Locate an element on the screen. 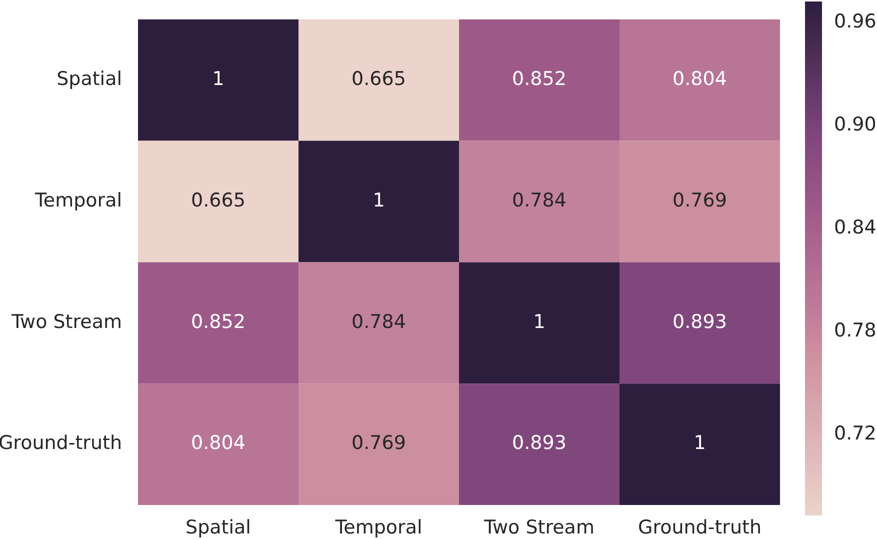 Image resolution: width=877 pixels, height=540 pixels. x-tick-label: Ground-truth is located at coordinates (700, 527).